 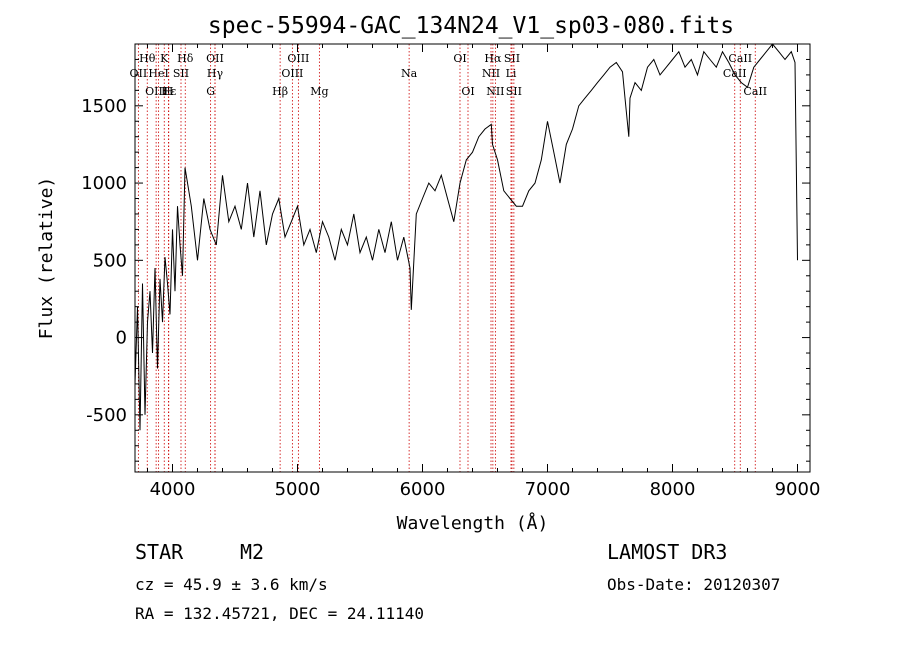 I want to click on spectral-line-label: Hβ, so click(x=280, y=91).